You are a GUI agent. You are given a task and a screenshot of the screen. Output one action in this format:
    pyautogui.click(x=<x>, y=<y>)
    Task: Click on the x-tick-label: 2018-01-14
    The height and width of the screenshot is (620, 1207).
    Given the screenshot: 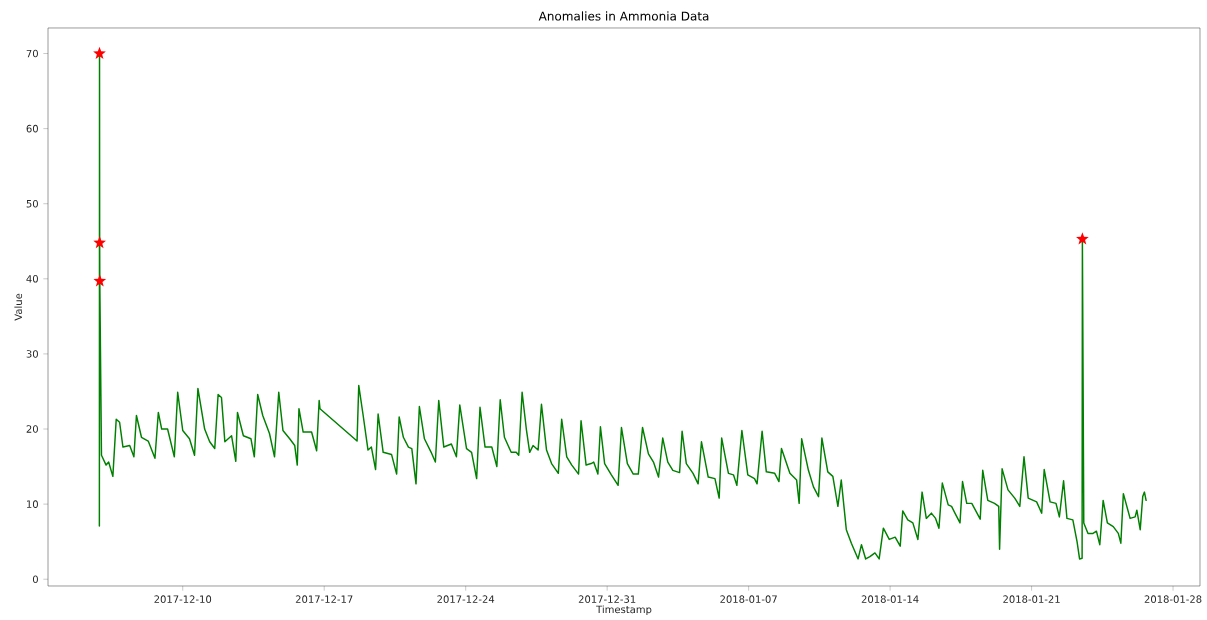 What is the action you would take?
    pyautogui.click(x=890, y=599)
    